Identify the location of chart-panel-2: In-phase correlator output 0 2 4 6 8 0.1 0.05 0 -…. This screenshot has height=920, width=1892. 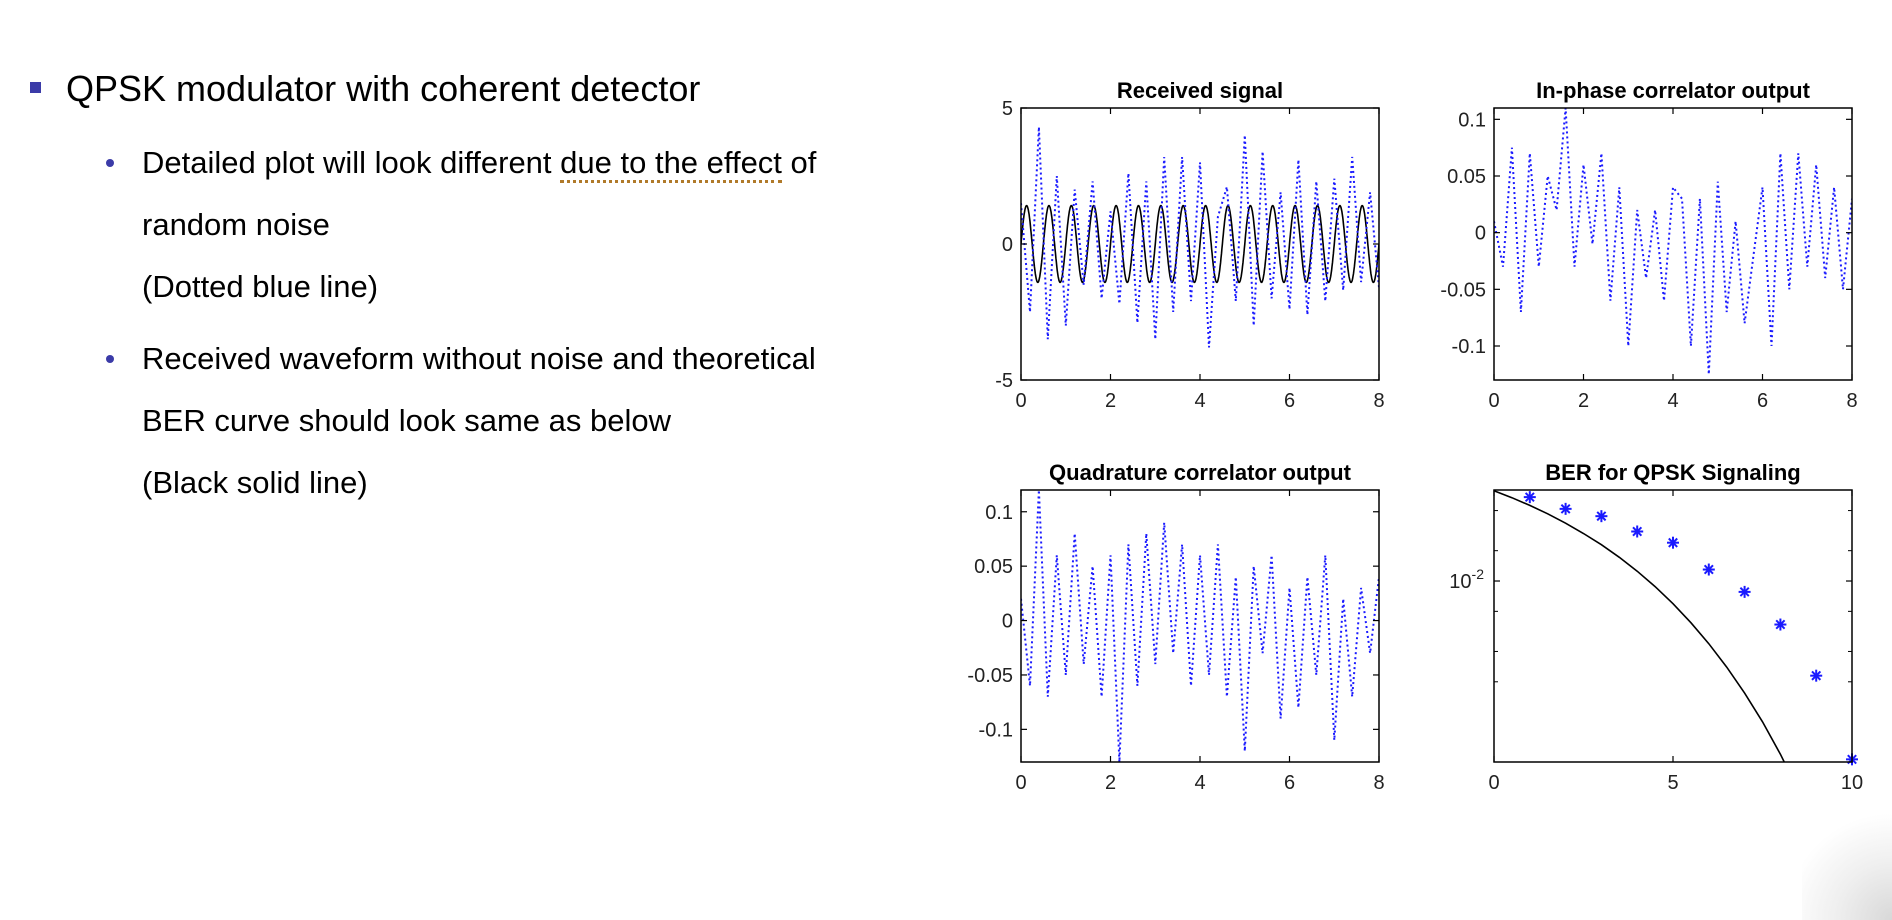
(1648, 245).